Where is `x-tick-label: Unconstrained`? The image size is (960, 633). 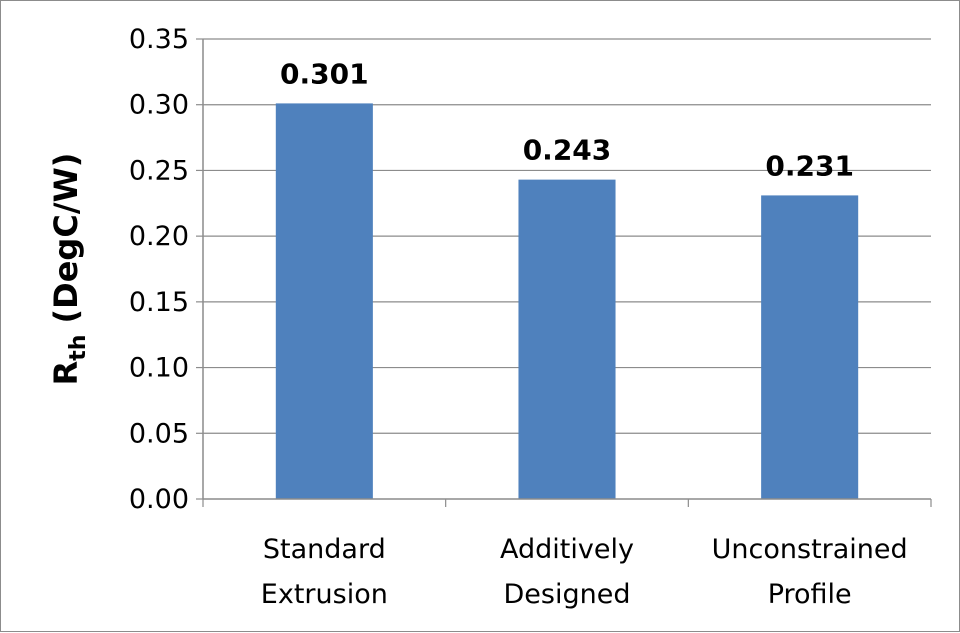
x-tick-label: Unconstrained is located at coordinates (810, 549).